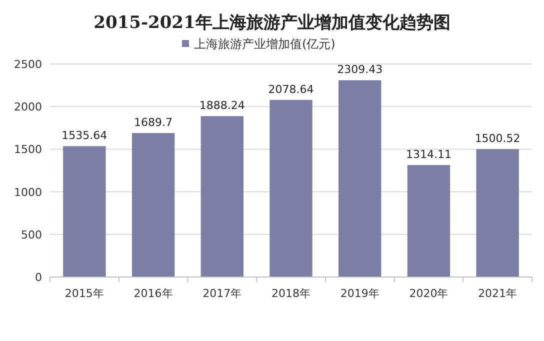 This screenshot has width=544, height=341. I want to click on y-tick-label: 2000, so click(28, 107).